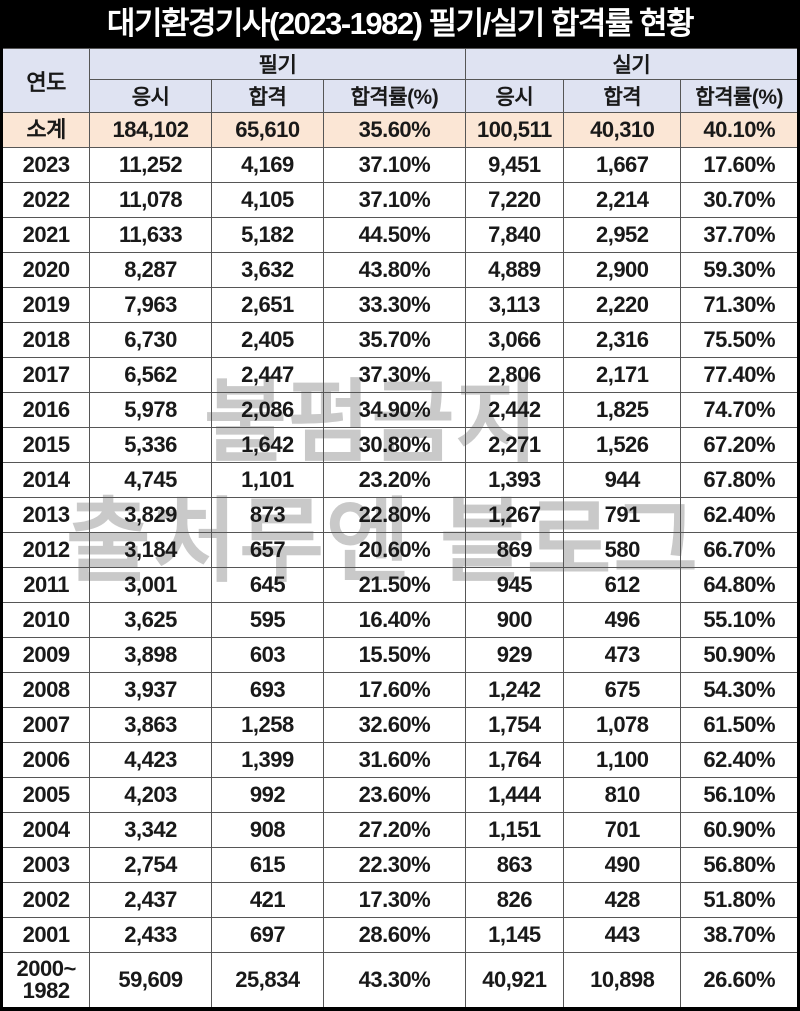 The image size is (800, 1011). I want to click on value-cell: 615, so click(267, 865).